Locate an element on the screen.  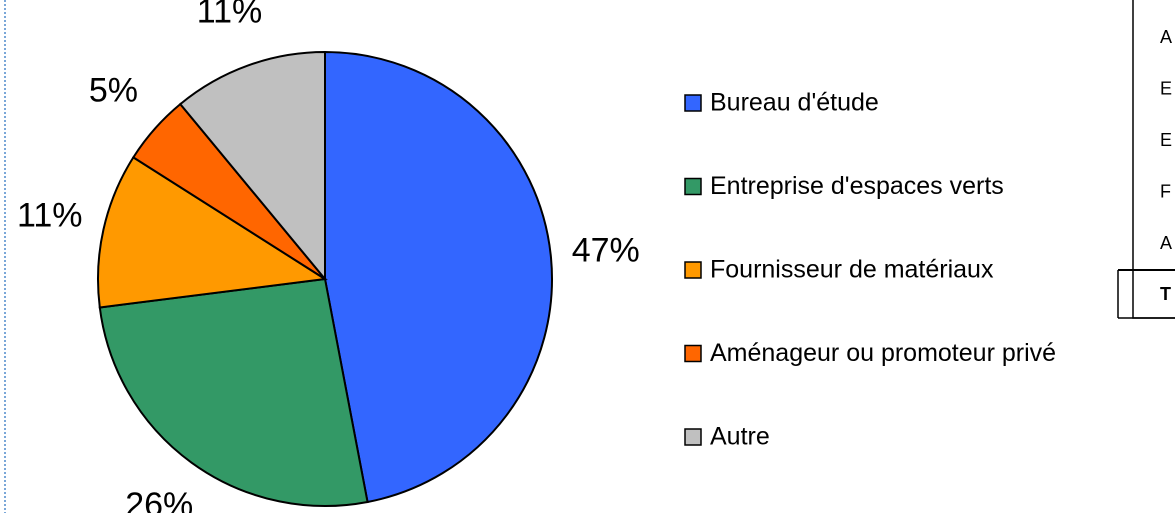
data-label: 47% is located at coordinates (606, 250).